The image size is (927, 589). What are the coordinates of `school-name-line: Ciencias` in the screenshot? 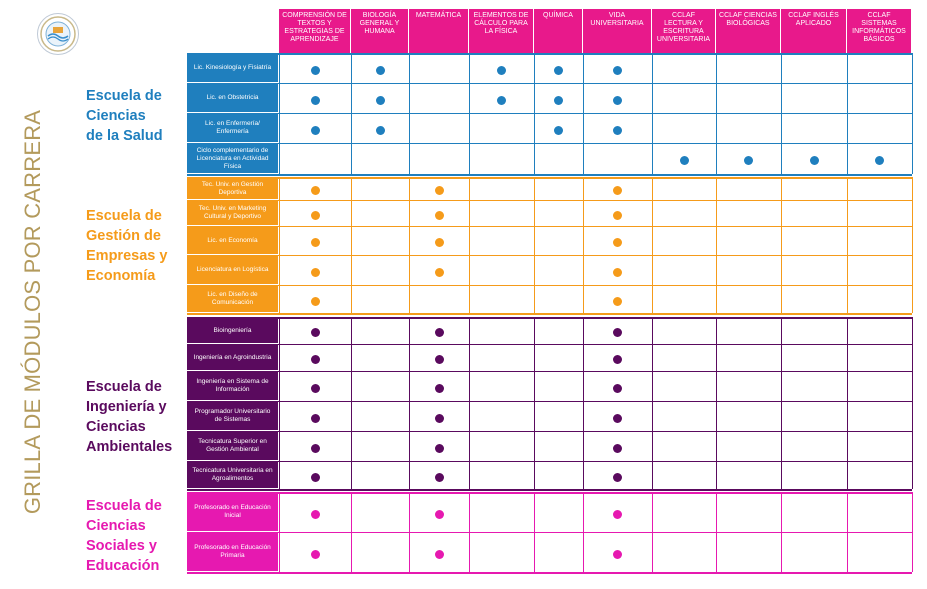 It's located at (116, 427).